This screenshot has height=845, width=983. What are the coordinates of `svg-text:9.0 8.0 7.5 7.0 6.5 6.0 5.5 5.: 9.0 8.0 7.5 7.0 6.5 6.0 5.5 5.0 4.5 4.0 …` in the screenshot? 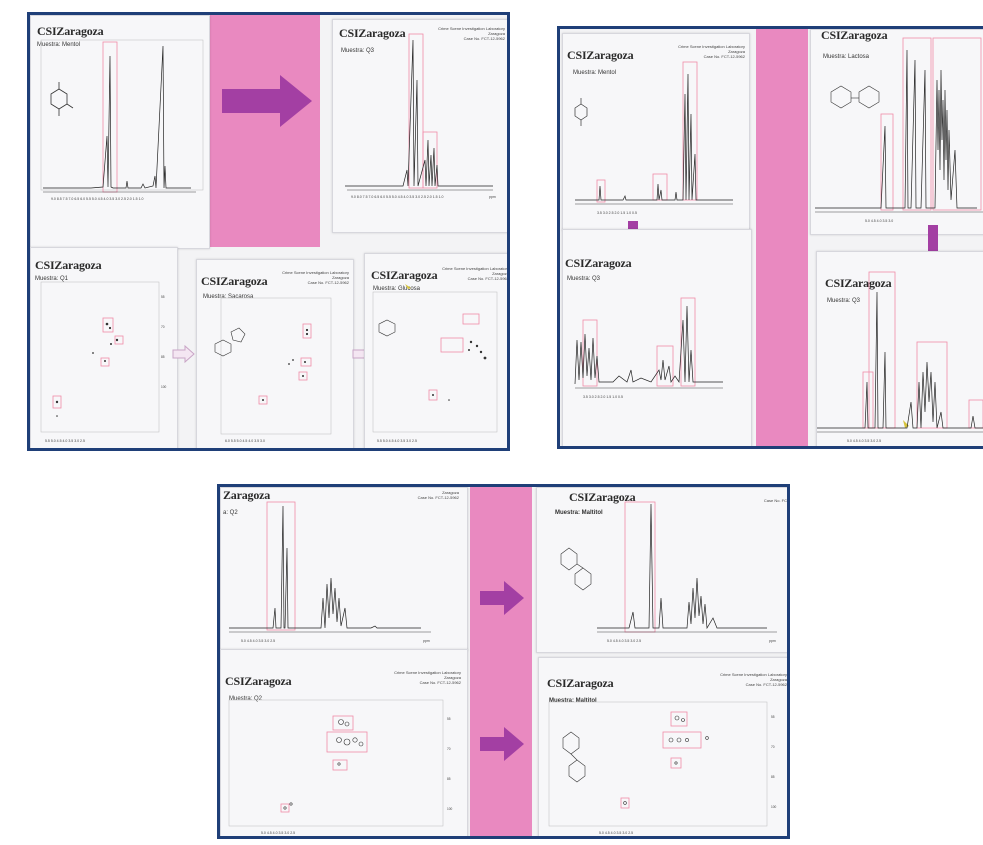 It's located at (397, 197).